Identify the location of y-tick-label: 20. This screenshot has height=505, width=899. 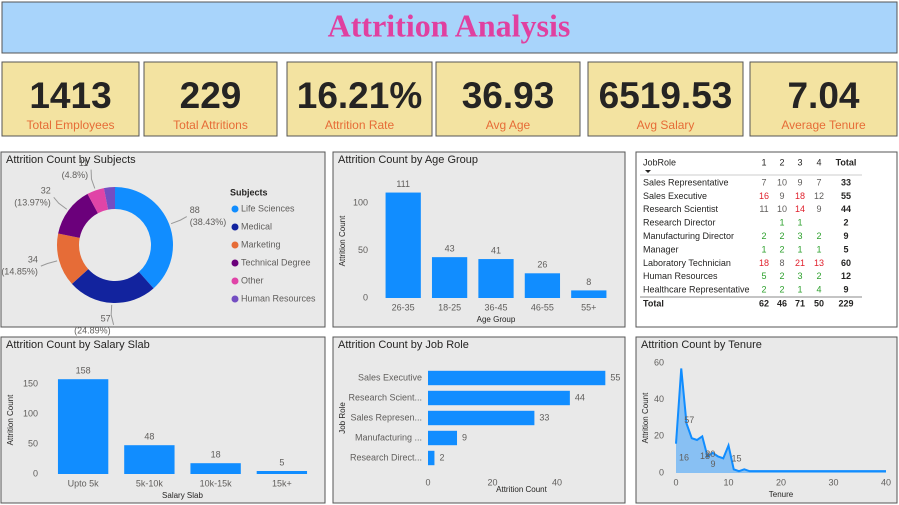
(659, 436).